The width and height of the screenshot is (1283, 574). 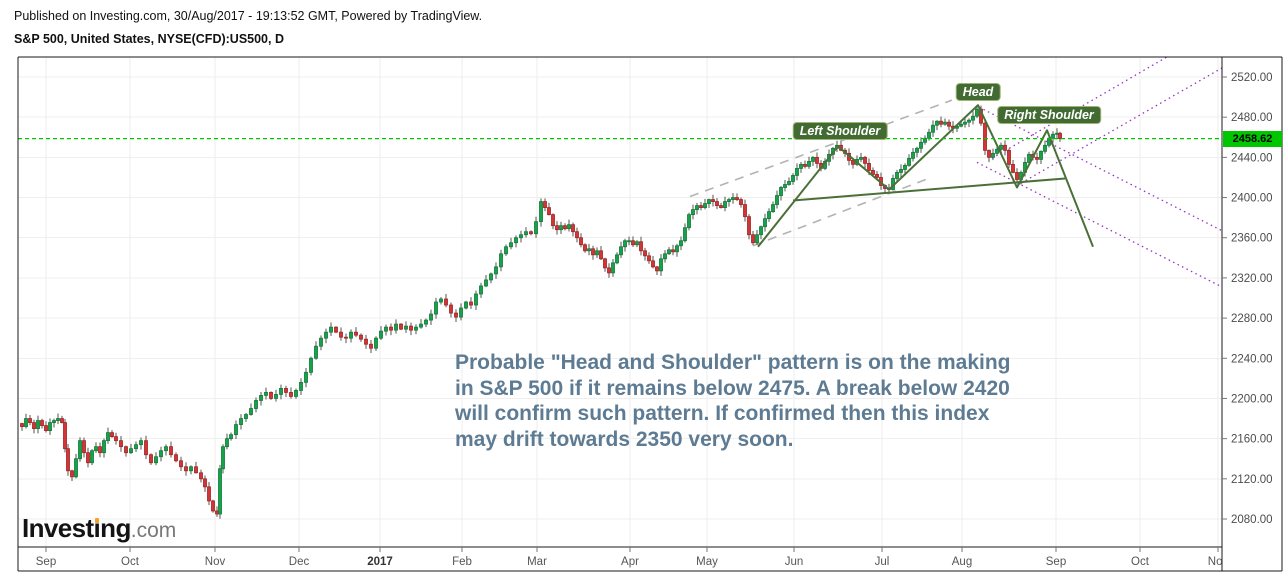 I want to click on head-shoulders-pattern, so click(x=925, y=176).